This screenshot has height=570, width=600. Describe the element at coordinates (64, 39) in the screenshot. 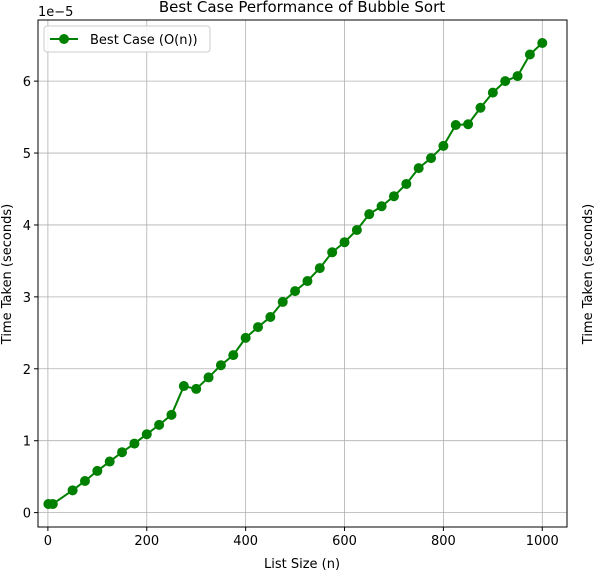

I see `legend-marker` at that location.